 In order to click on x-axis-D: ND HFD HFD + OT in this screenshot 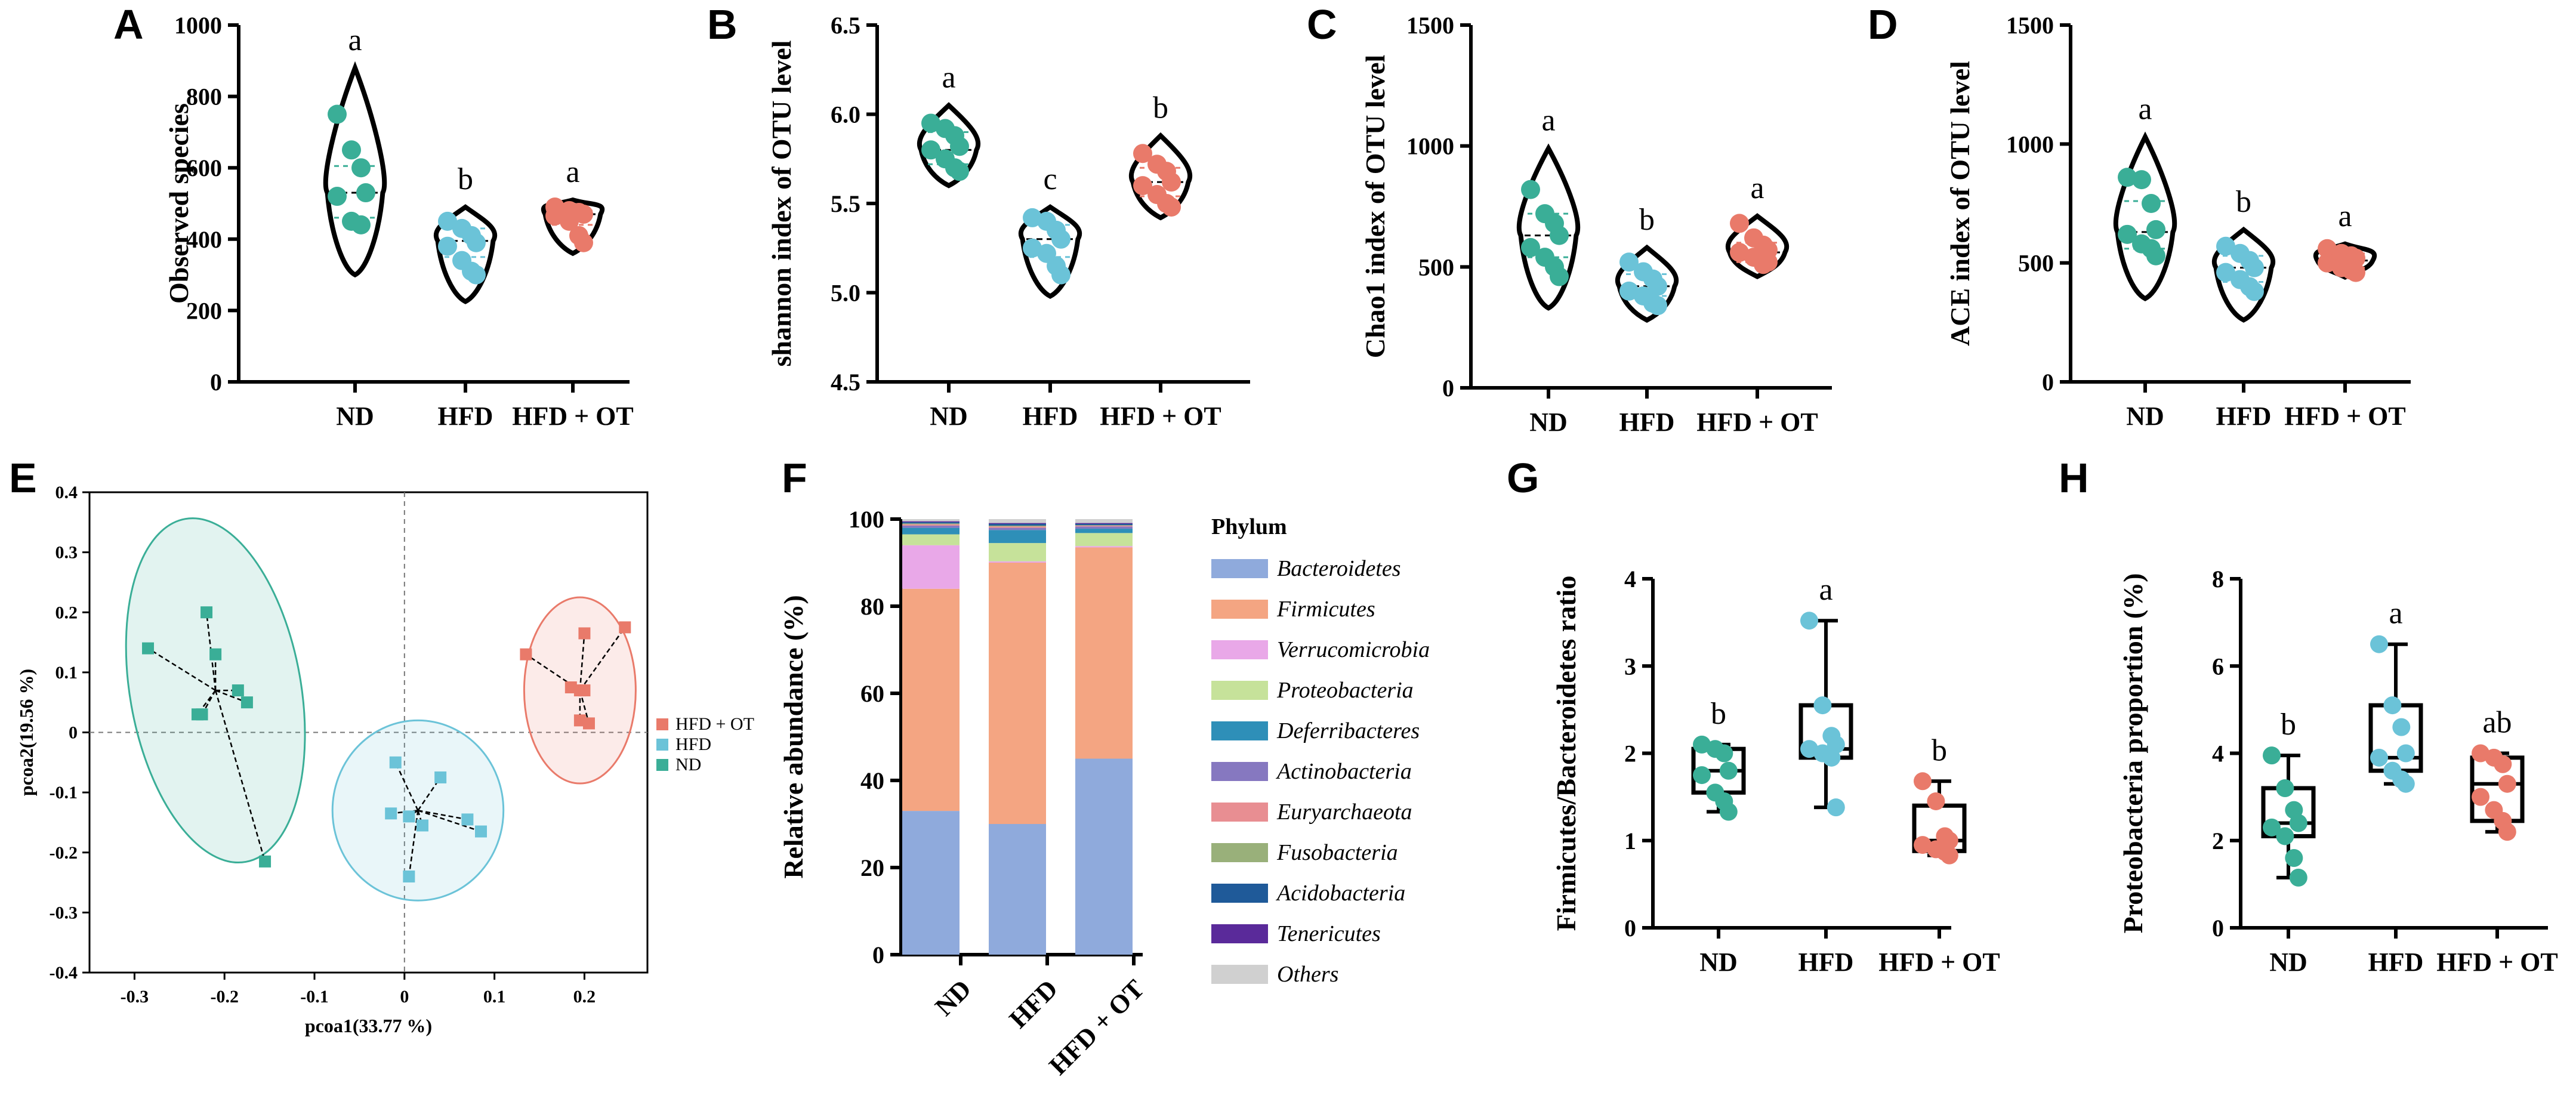, I will do `click(2241, 405)`.